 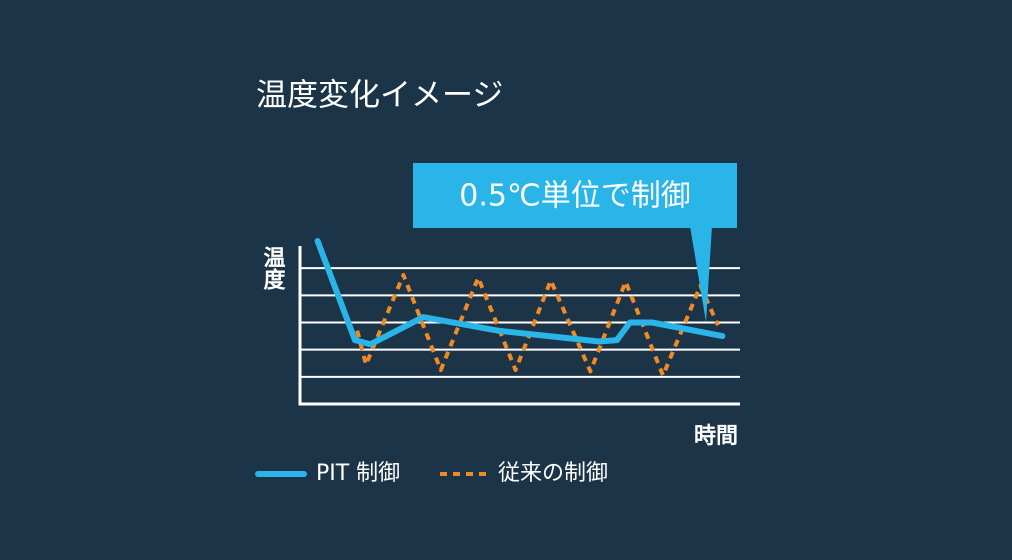 I want to click on legend-label: PIT 制御, so click(x=358, y=473).